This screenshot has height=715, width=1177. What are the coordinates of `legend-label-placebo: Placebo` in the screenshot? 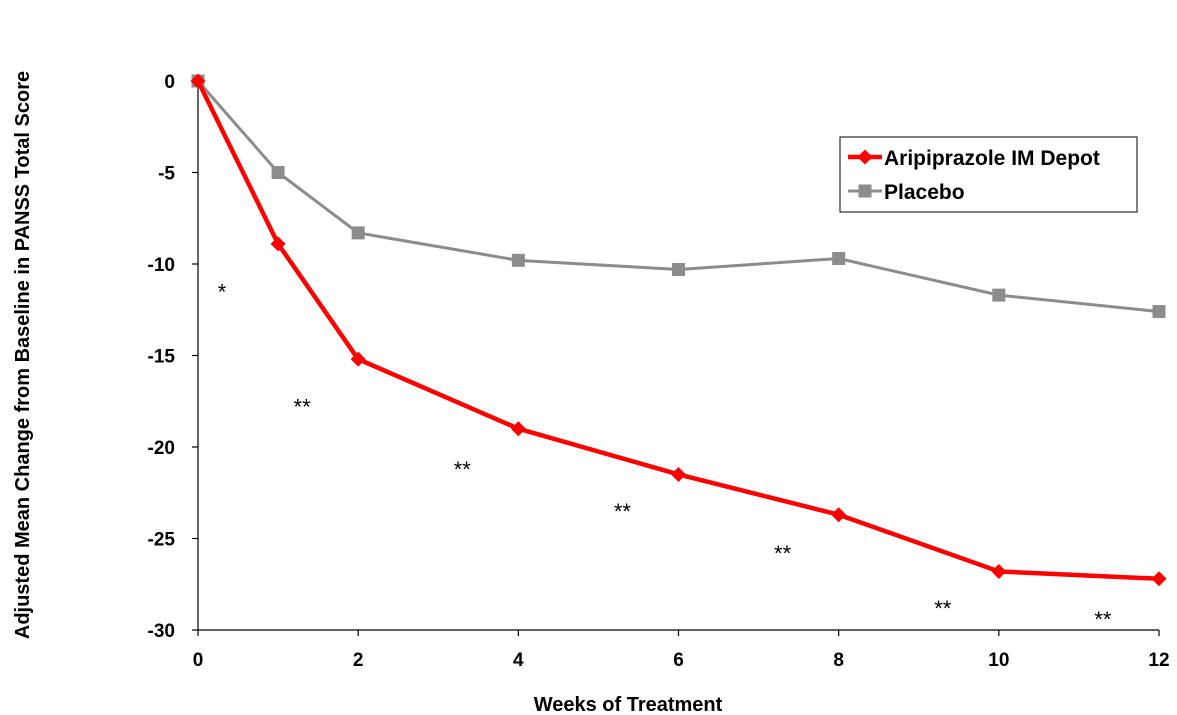 It's located at (924, 192).